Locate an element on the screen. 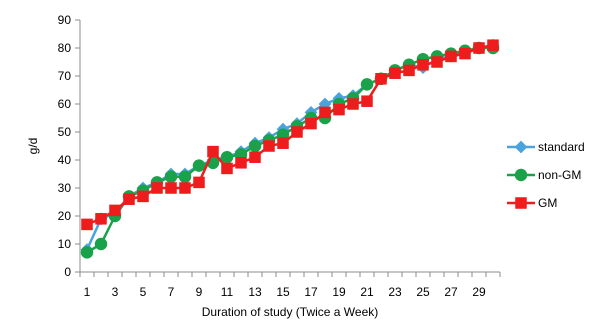 This screenshot has width=597, height=324. y-tick-label: 30 is located at coordinates (65, 188).